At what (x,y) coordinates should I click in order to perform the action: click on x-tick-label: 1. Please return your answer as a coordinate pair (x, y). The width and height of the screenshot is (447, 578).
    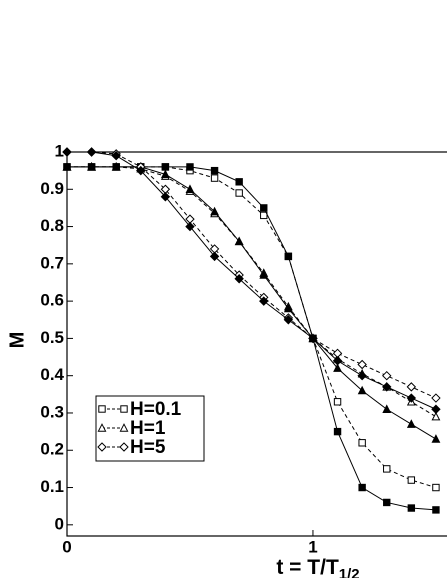
    Looking at the image, I should click on (312, 546).